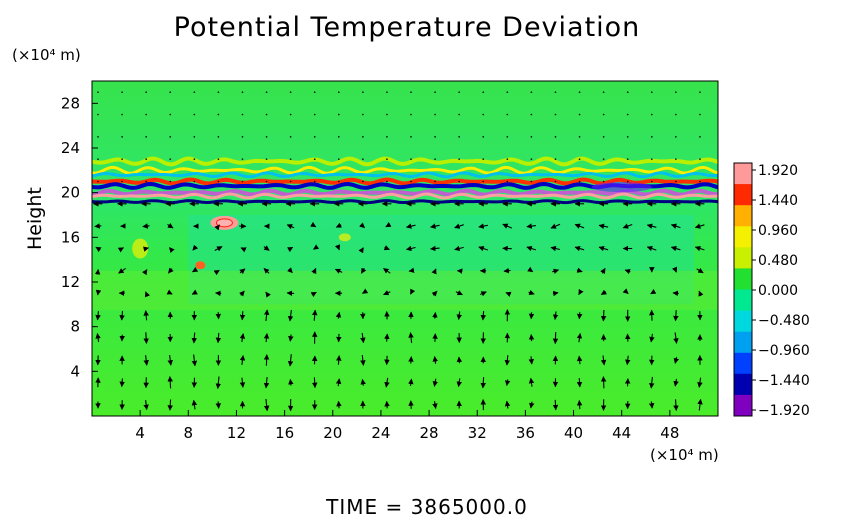  What do you see at coordinates (70, 282) in the screenshot?
I see `y-tick-label: 12` at bounding box center [70, 282].